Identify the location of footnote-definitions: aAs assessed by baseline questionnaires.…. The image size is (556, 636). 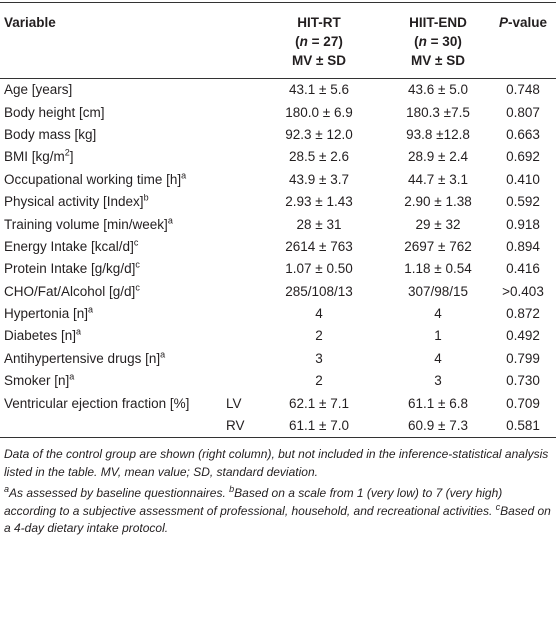
(278, 511).